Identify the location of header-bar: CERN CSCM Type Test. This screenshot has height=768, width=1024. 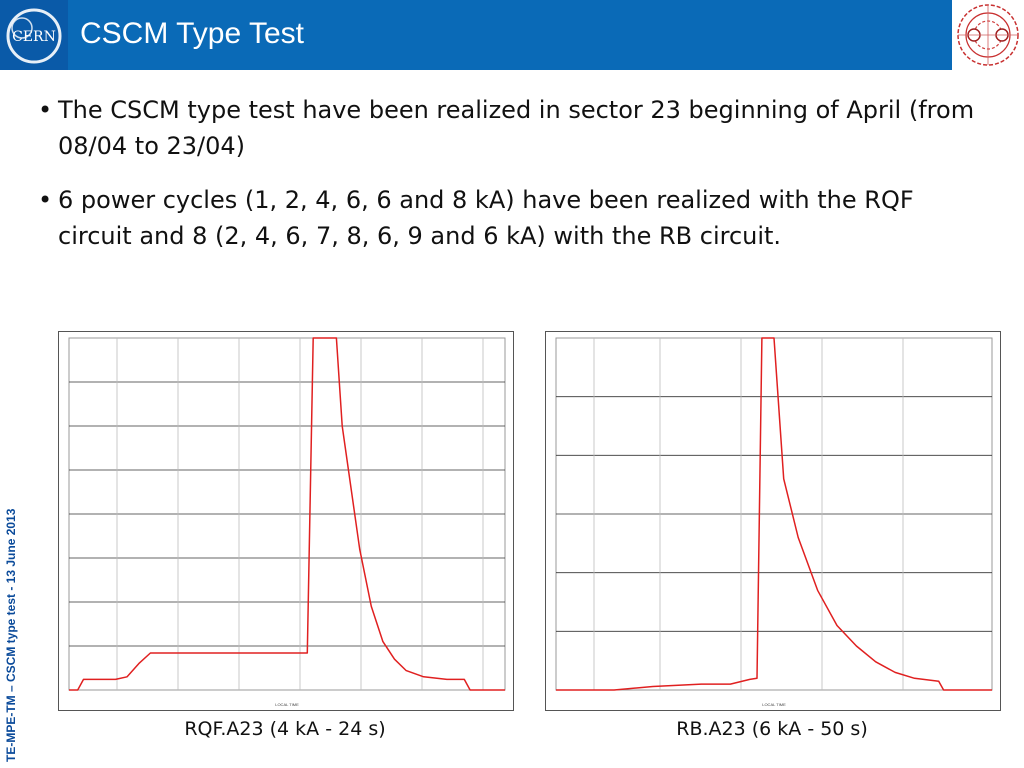
(512, 35).